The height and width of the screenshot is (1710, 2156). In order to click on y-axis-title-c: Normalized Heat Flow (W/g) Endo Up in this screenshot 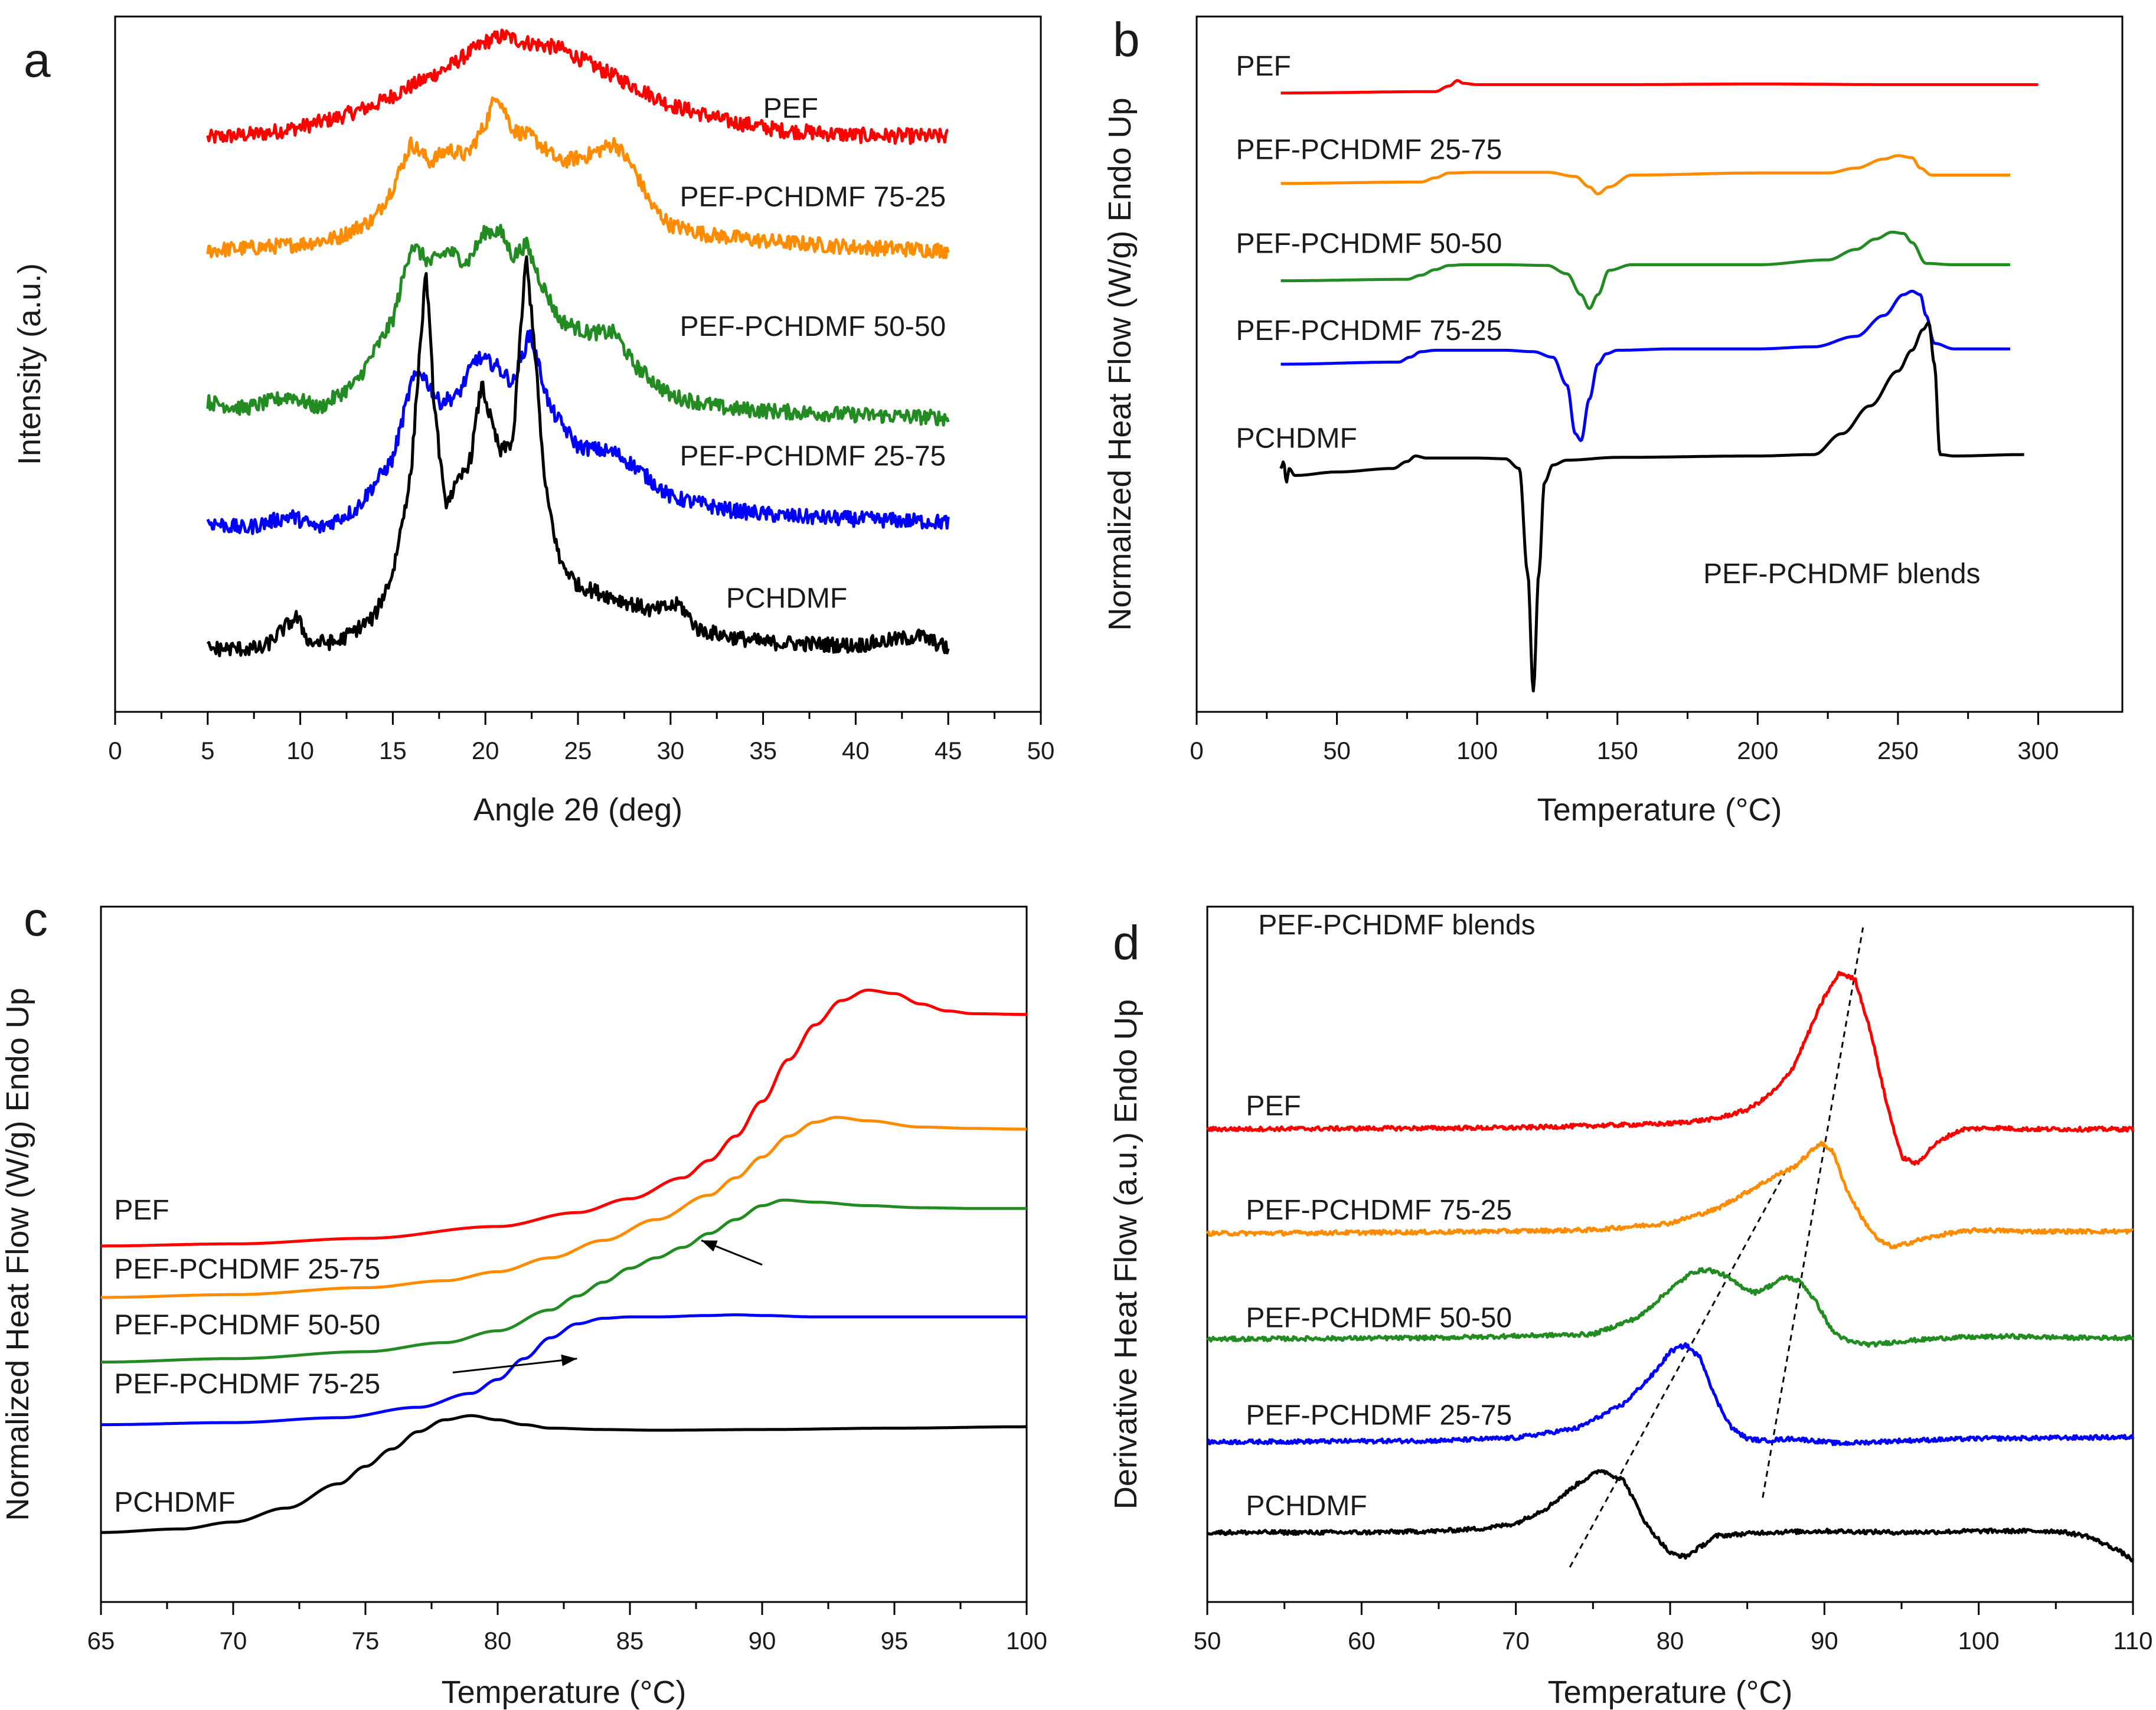, I will do `click(18, 1254)`.